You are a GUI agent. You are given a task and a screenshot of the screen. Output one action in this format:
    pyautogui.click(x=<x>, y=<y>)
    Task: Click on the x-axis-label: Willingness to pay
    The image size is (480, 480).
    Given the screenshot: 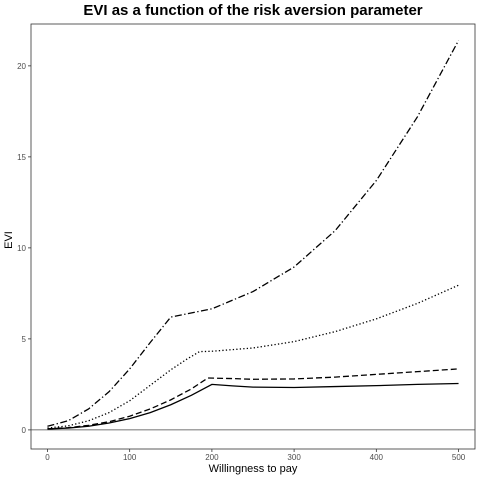 What is the action you would take?
    pyautogui.click(x=253, y=469)
    